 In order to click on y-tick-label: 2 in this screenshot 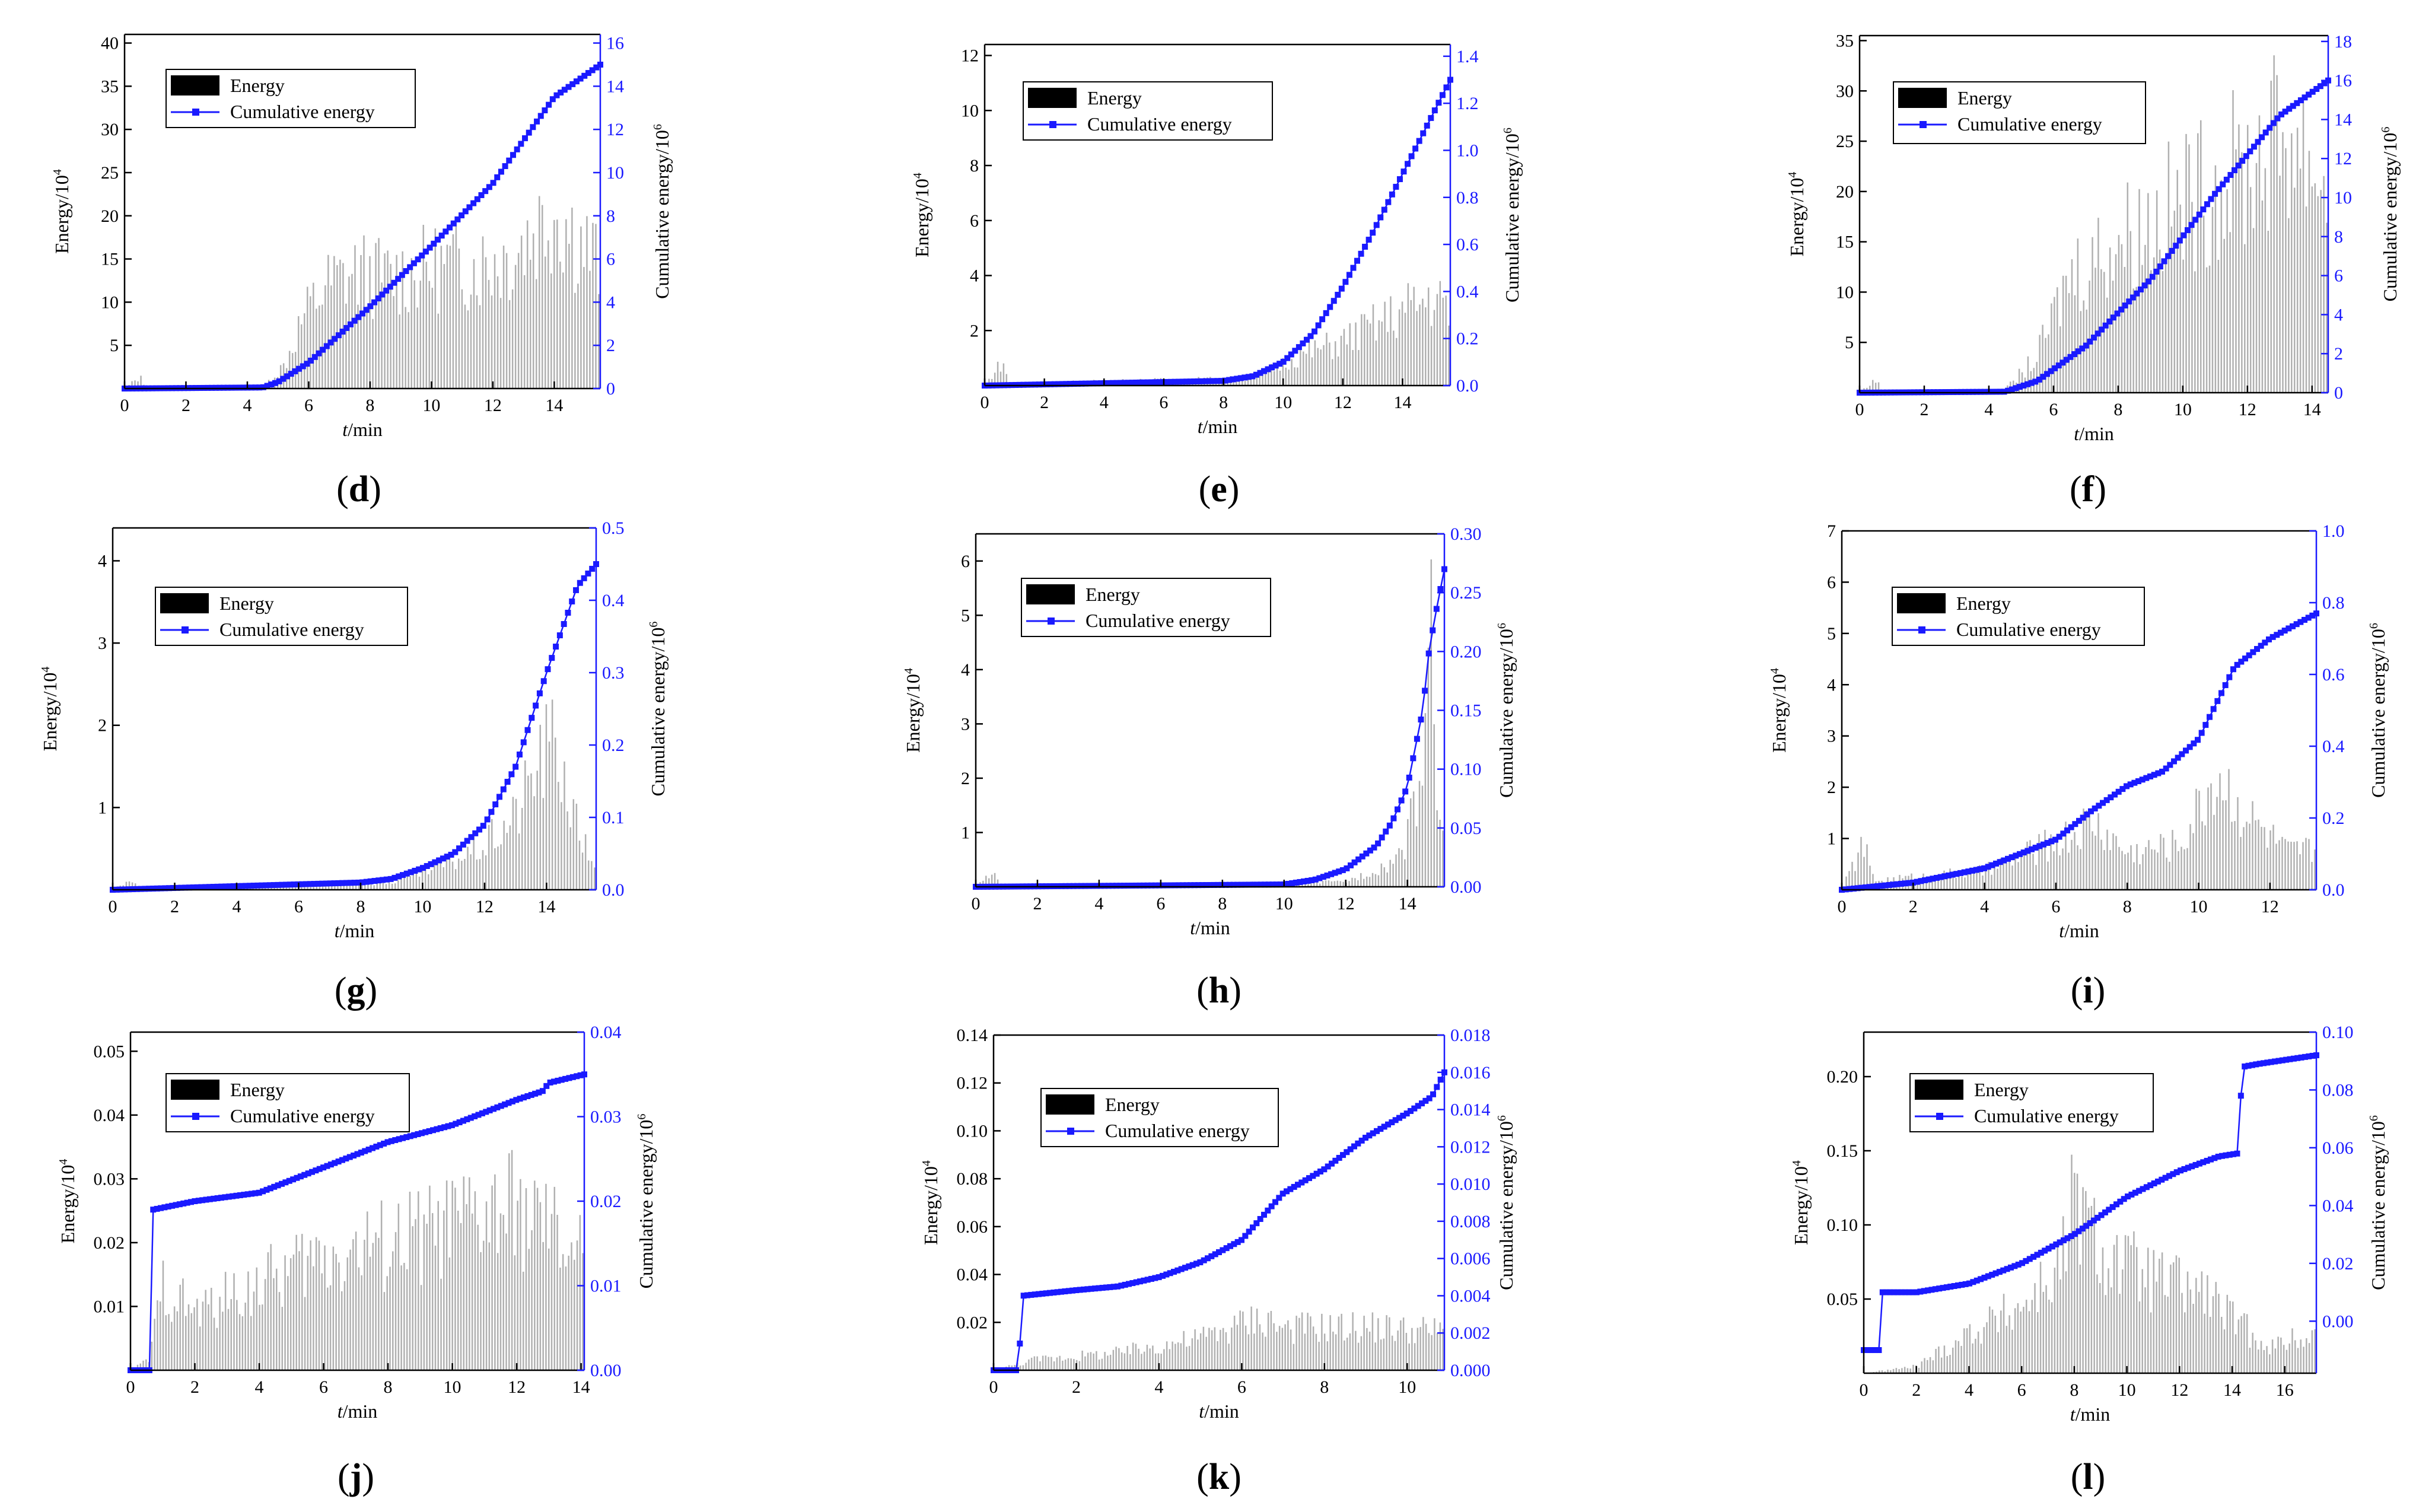, I will do `click(975, 330)`.